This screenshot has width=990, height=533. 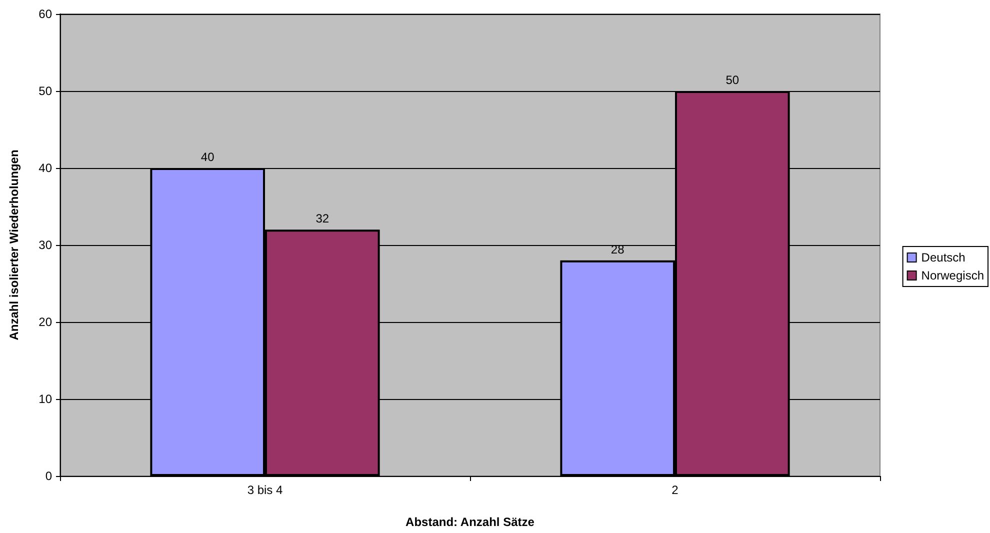 I want to click on x-tick-label: 3 bis 4, so click(x=265, y=490).